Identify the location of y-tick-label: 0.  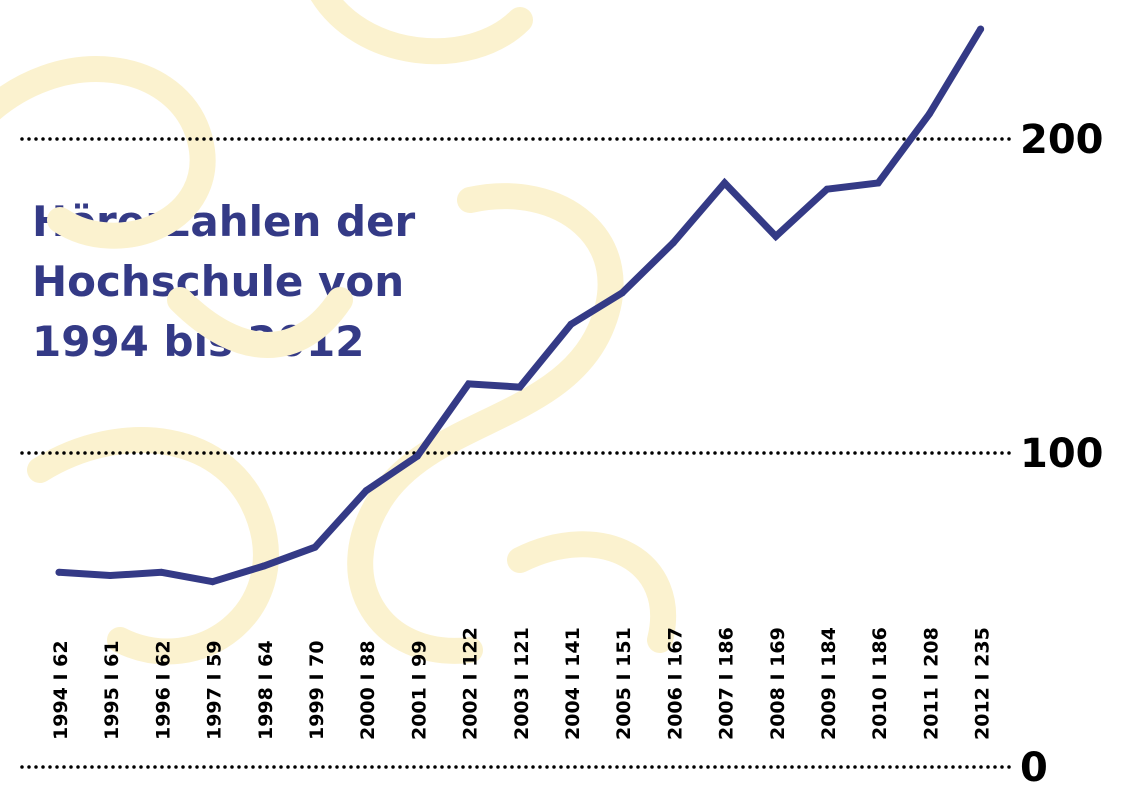
(1034, 768).